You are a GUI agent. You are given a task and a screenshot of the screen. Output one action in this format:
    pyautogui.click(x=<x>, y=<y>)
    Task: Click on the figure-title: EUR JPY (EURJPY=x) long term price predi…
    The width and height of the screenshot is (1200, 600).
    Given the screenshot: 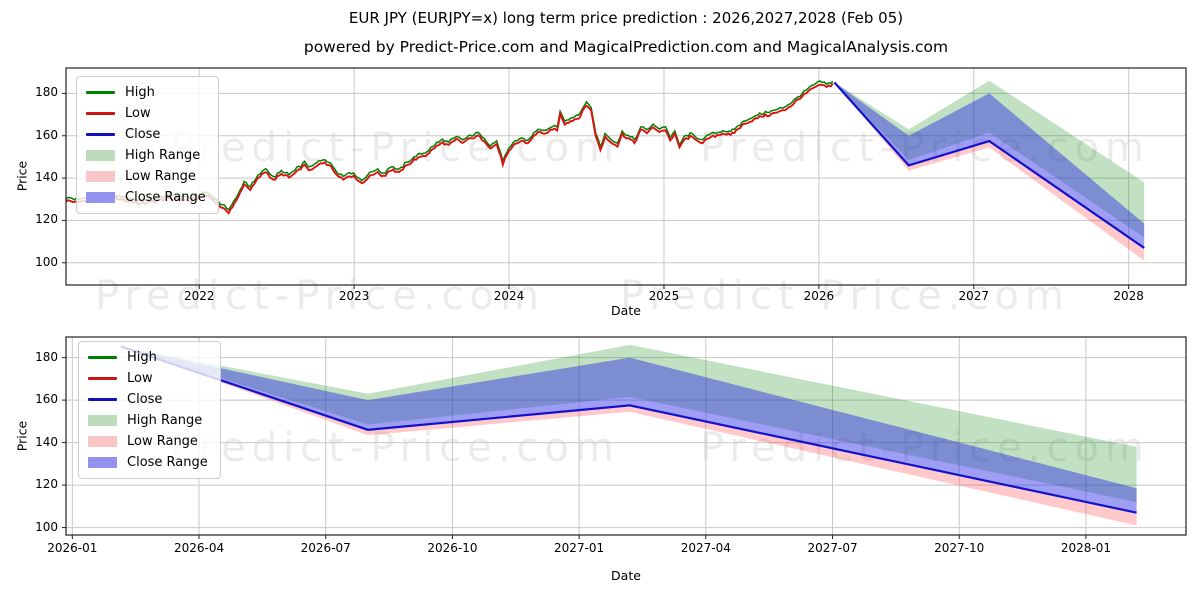 What is the action you would take?
    pyautogui.click(x=626, y=18)
    